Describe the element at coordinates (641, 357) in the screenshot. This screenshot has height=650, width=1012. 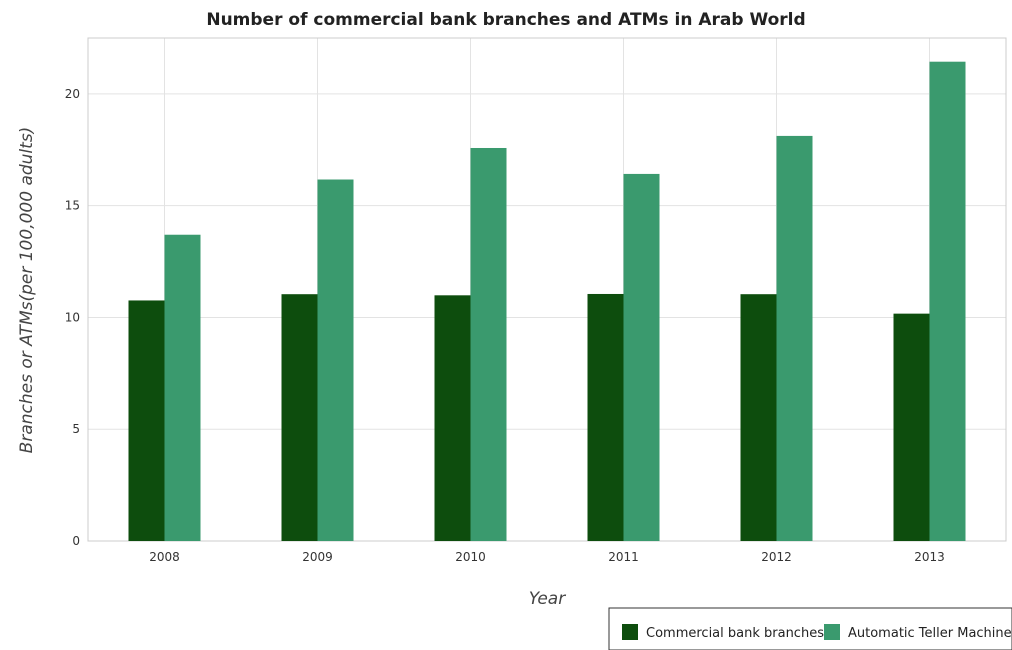
I see `bar-atms-2011` at that location.